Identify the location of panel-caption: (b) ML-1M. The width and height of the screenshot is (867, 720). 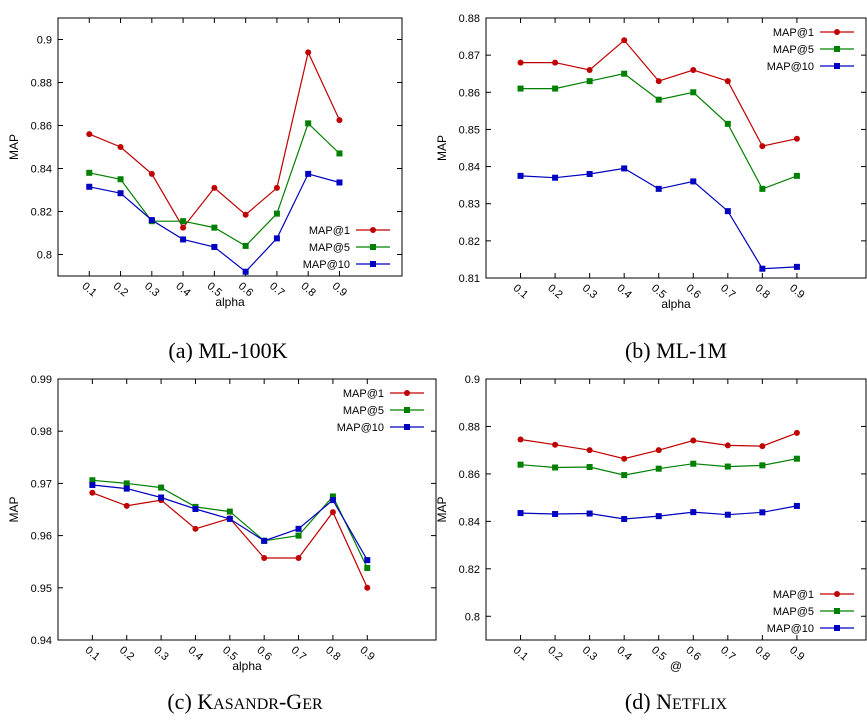
(676, 350).